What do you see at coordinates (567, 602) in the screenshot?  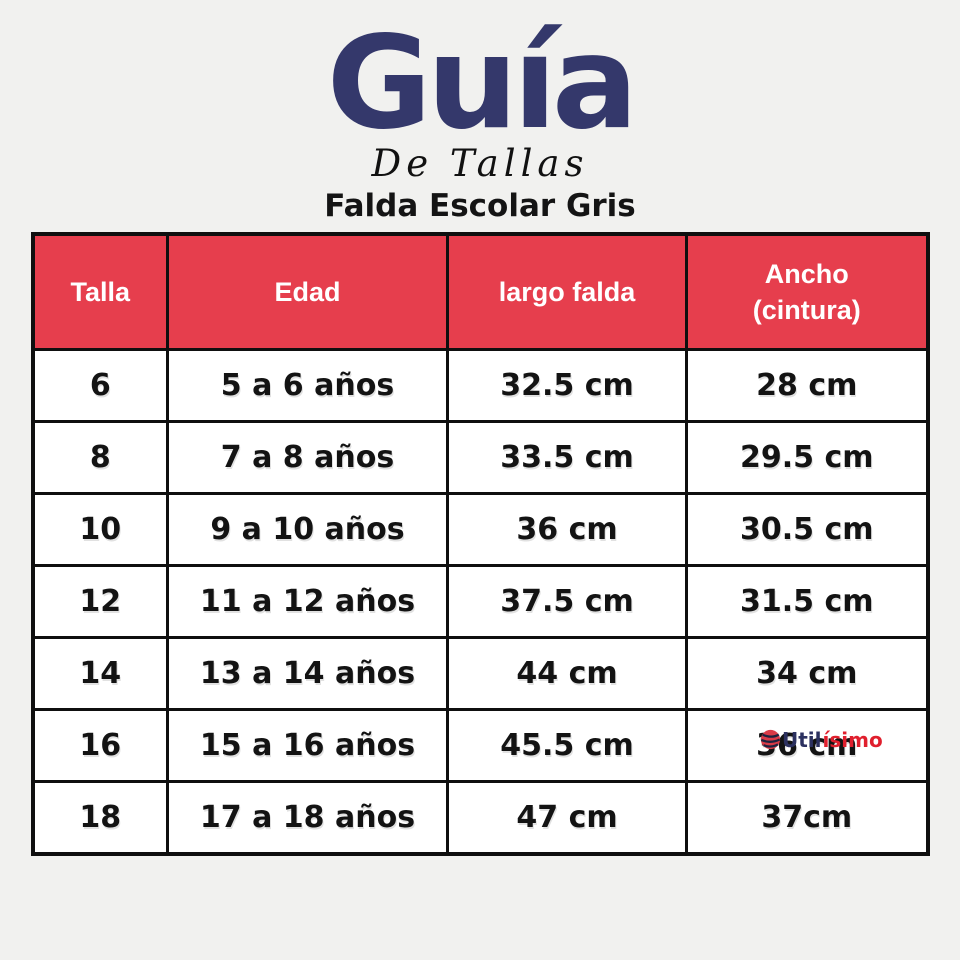 I see `cell-largo: 37.5 cm` at bounding box center [567, 602].